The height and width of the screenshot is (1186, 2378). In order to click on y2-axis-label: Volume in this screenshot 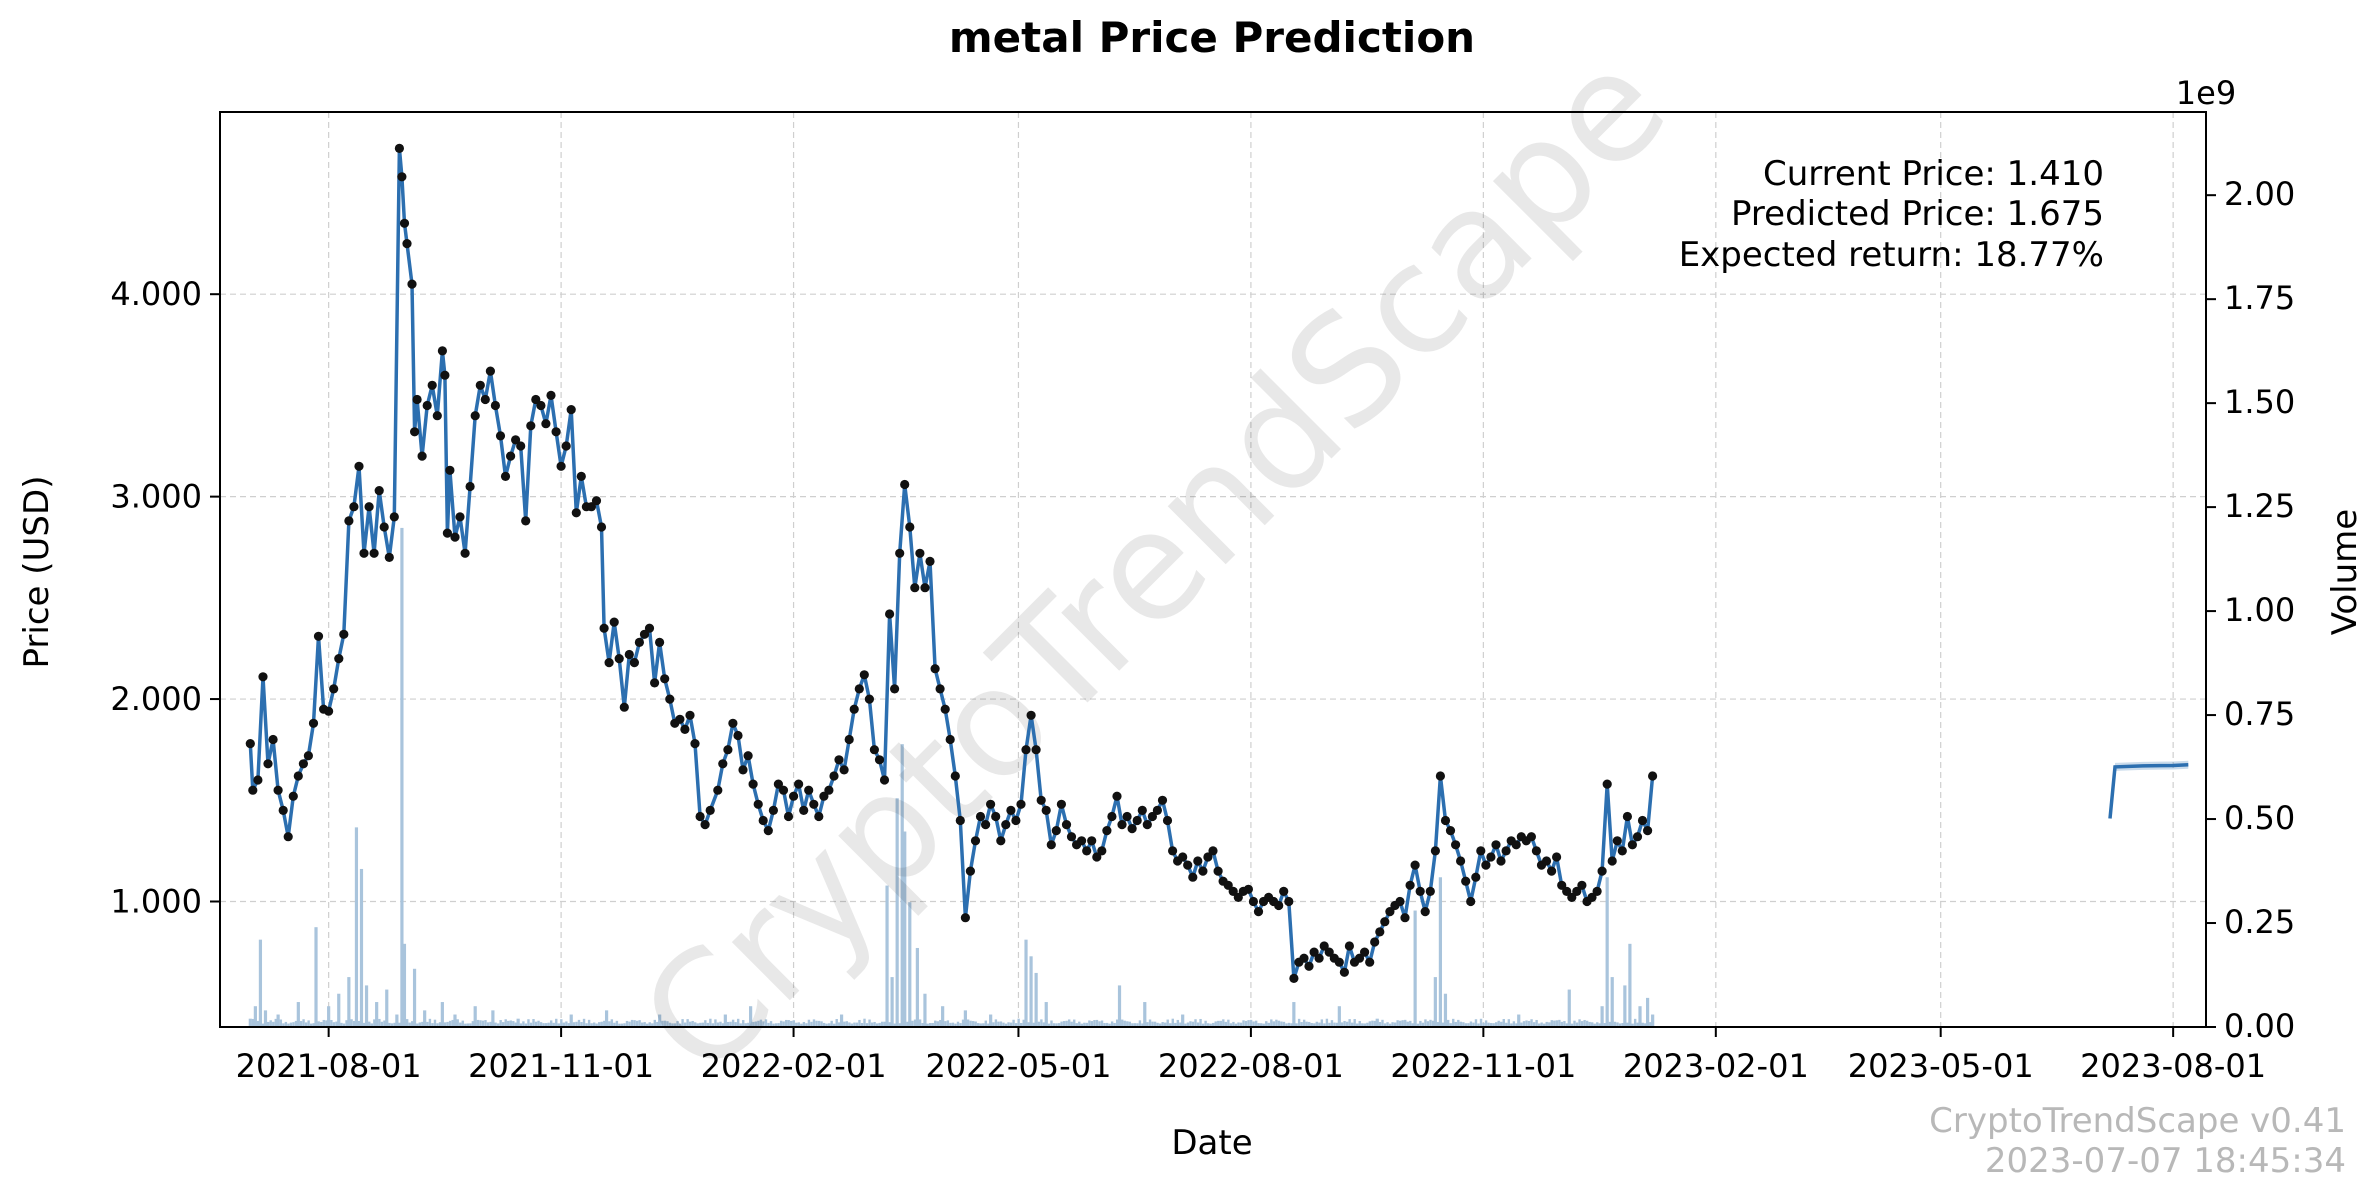, I will do `click(2345, 572)`.